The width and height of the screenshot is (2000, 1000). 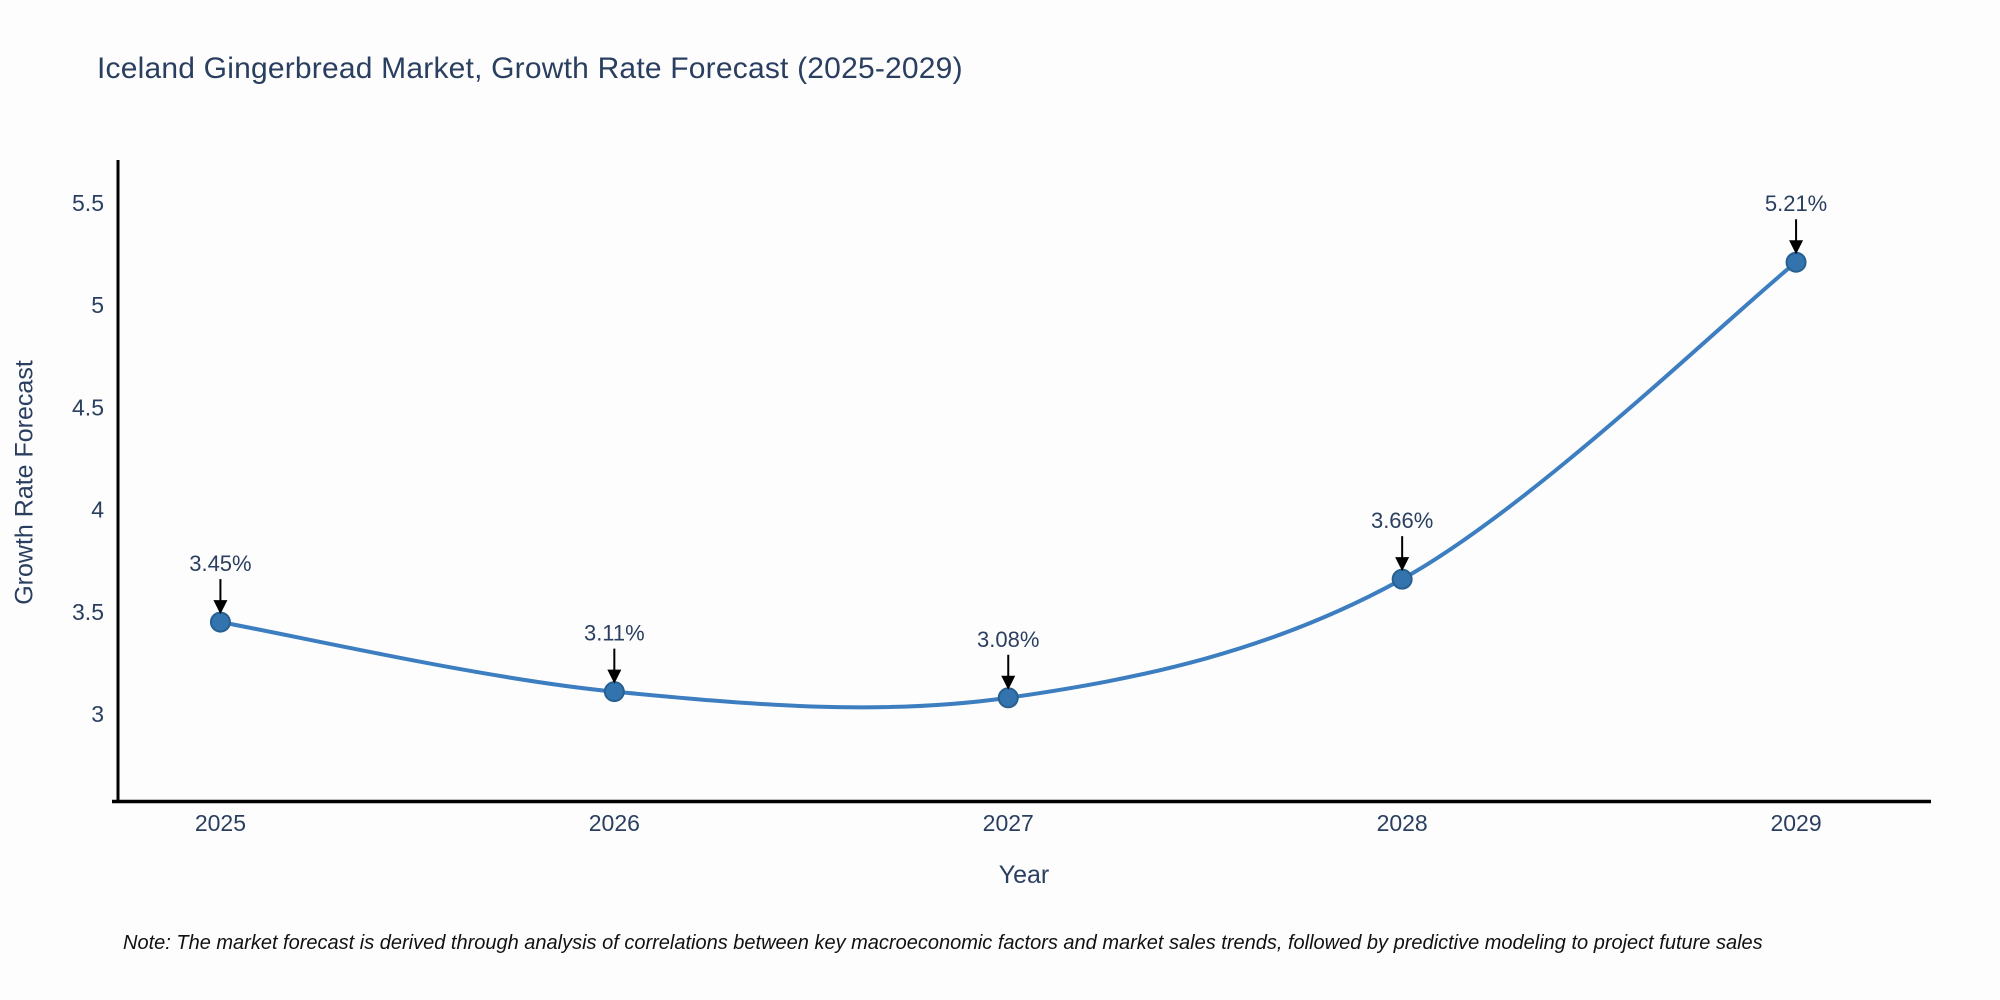 I want to click on point-annotation-label: 3.66%, so click(x=1402, y=520).